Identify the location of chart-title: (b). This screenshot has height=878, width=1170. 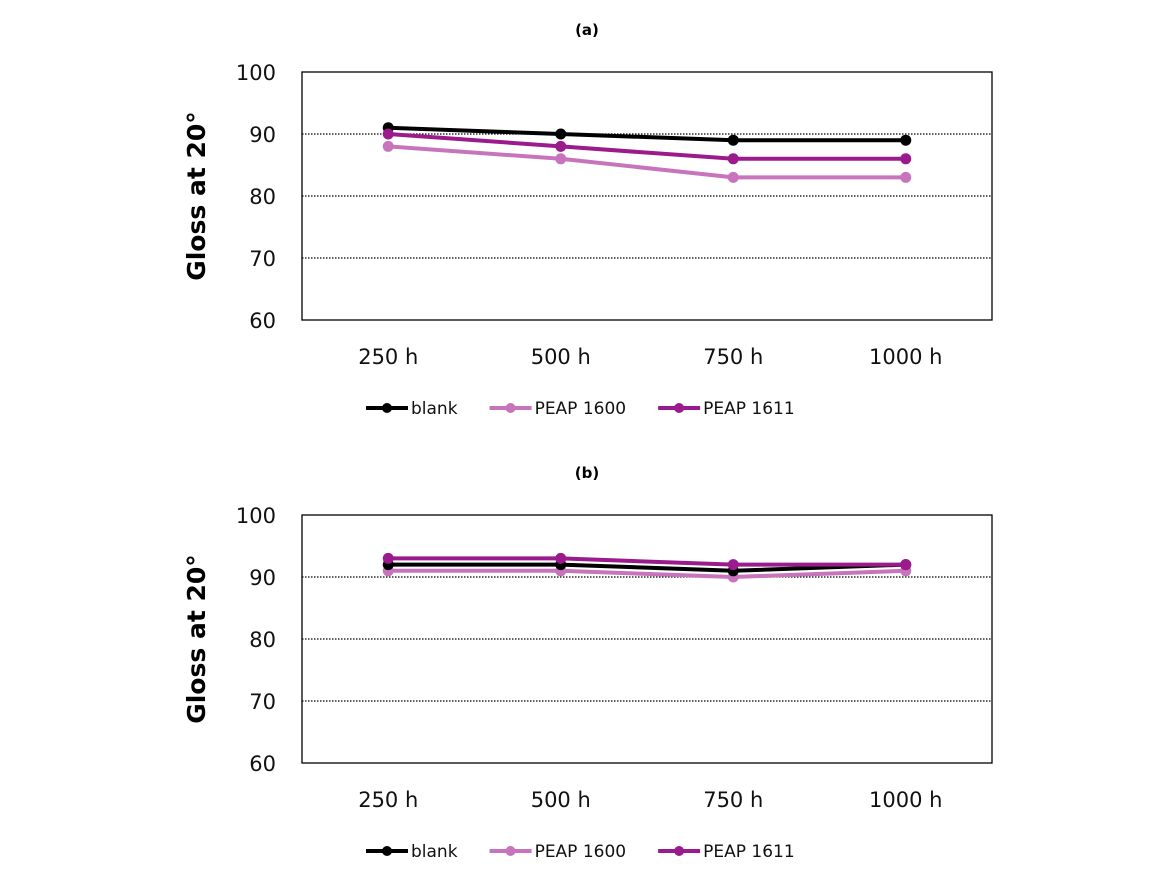
(587, 473).